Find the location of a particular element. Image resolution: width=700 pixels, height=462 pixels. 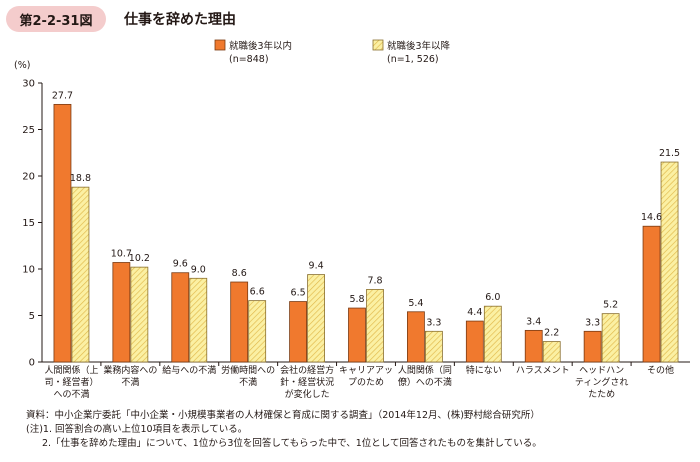

legend-series2-label: 就職後3年以降 is located at coordinates (419, 46).